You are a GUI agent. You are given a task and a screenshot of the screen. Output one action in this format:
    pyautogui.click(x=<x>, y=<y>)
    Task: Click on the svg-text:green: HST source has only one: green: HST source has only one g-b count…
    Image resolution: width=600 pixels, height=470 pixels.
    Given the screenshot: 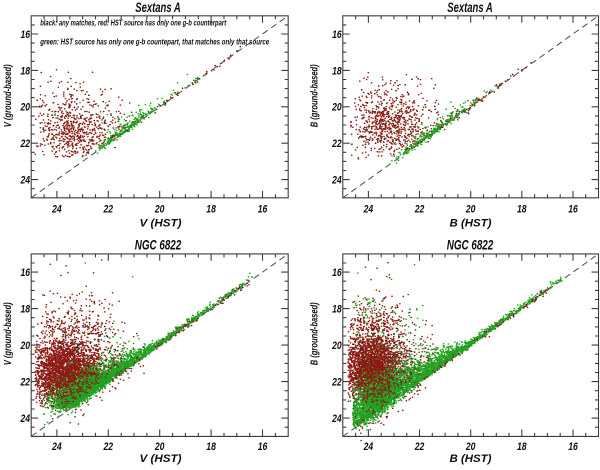 What is the action you would take?
    pyautogui.click(x=154, y=42)
    